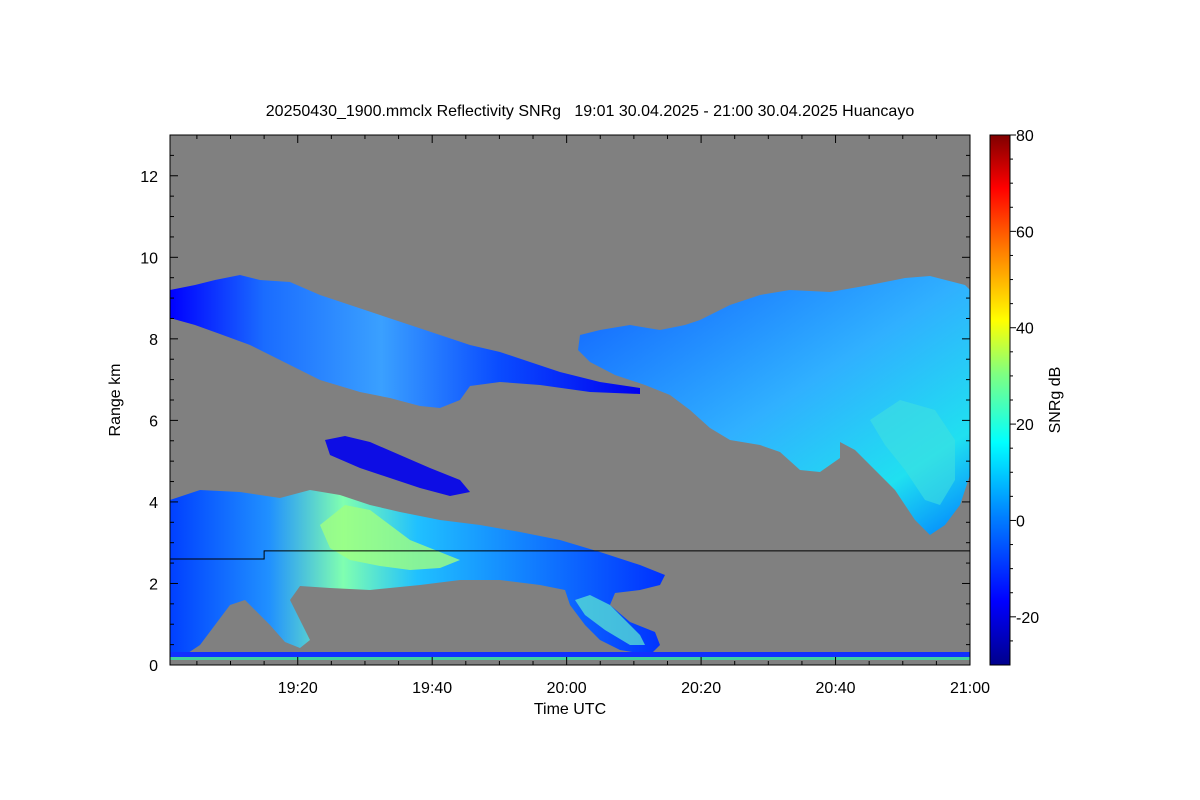  Describe the element at coordinates (1025, 329) in the screenshot. I see `colorbar-tick-label: 40` at that location.